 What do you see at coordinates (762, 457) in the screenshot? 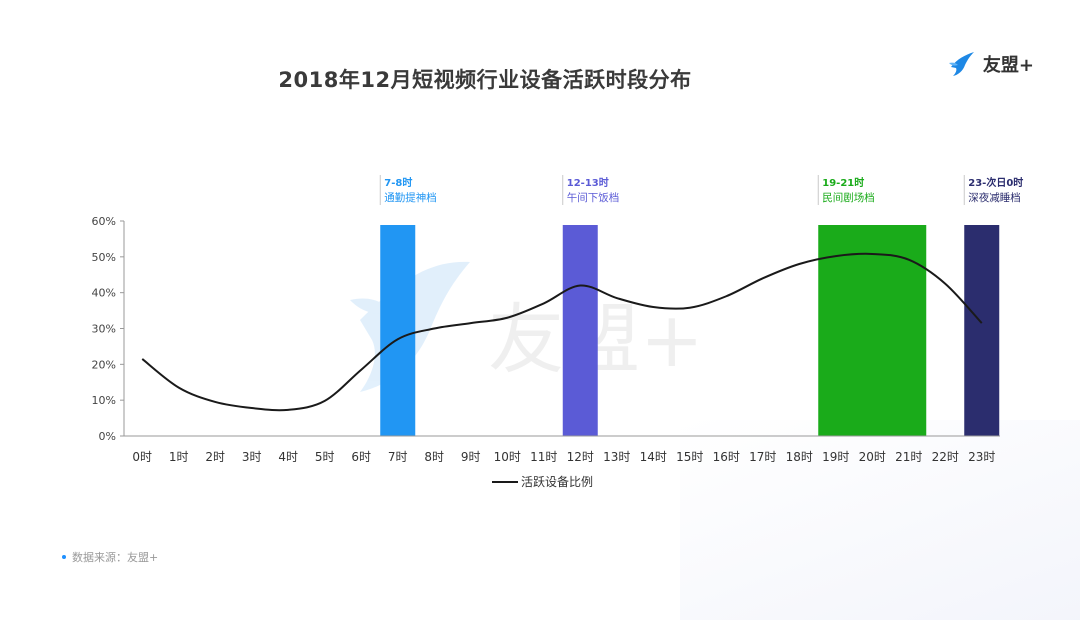
I see `x-tick-label: 17时` at bounding box center [762, 457].